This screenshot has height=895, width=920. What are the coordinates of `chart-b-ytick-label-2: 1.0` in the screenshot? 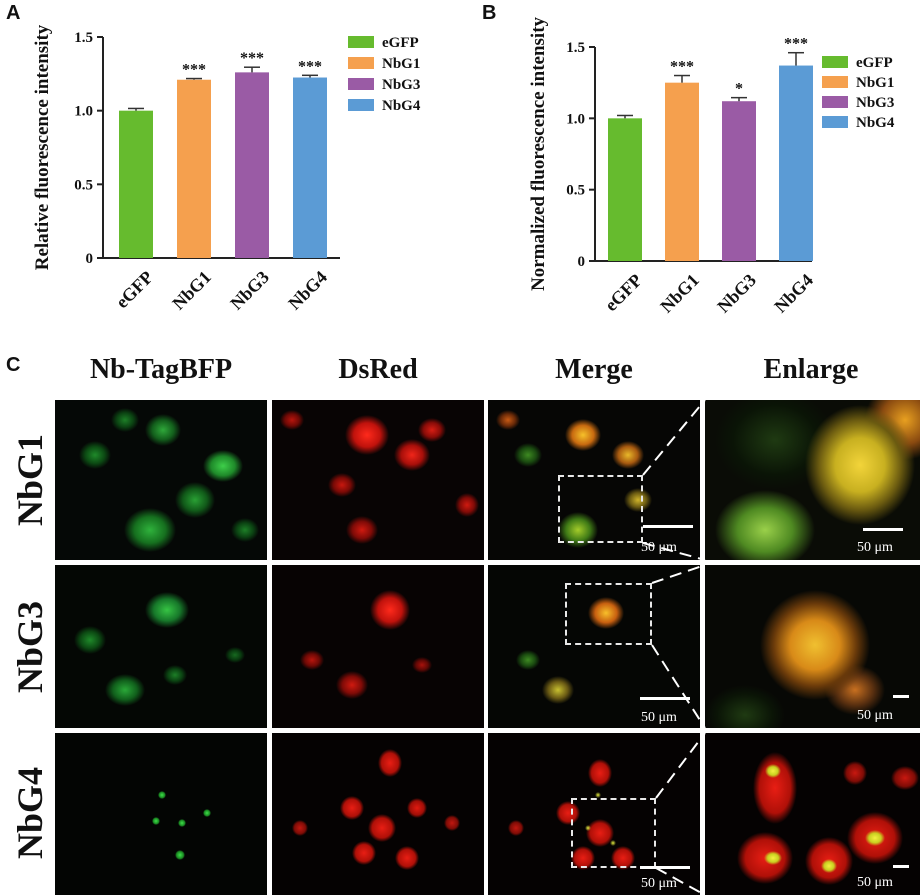 It's located at (575, 119).